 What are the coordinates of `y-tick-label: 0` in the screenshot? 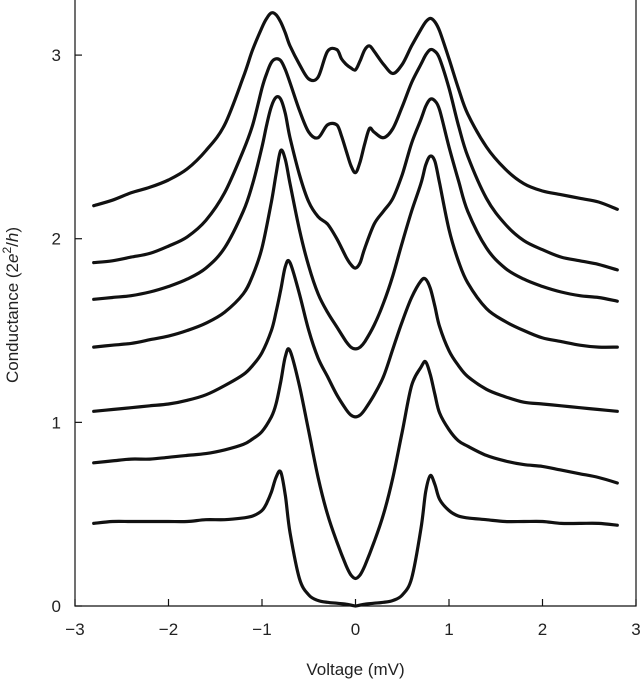 It's located at (56, 606).